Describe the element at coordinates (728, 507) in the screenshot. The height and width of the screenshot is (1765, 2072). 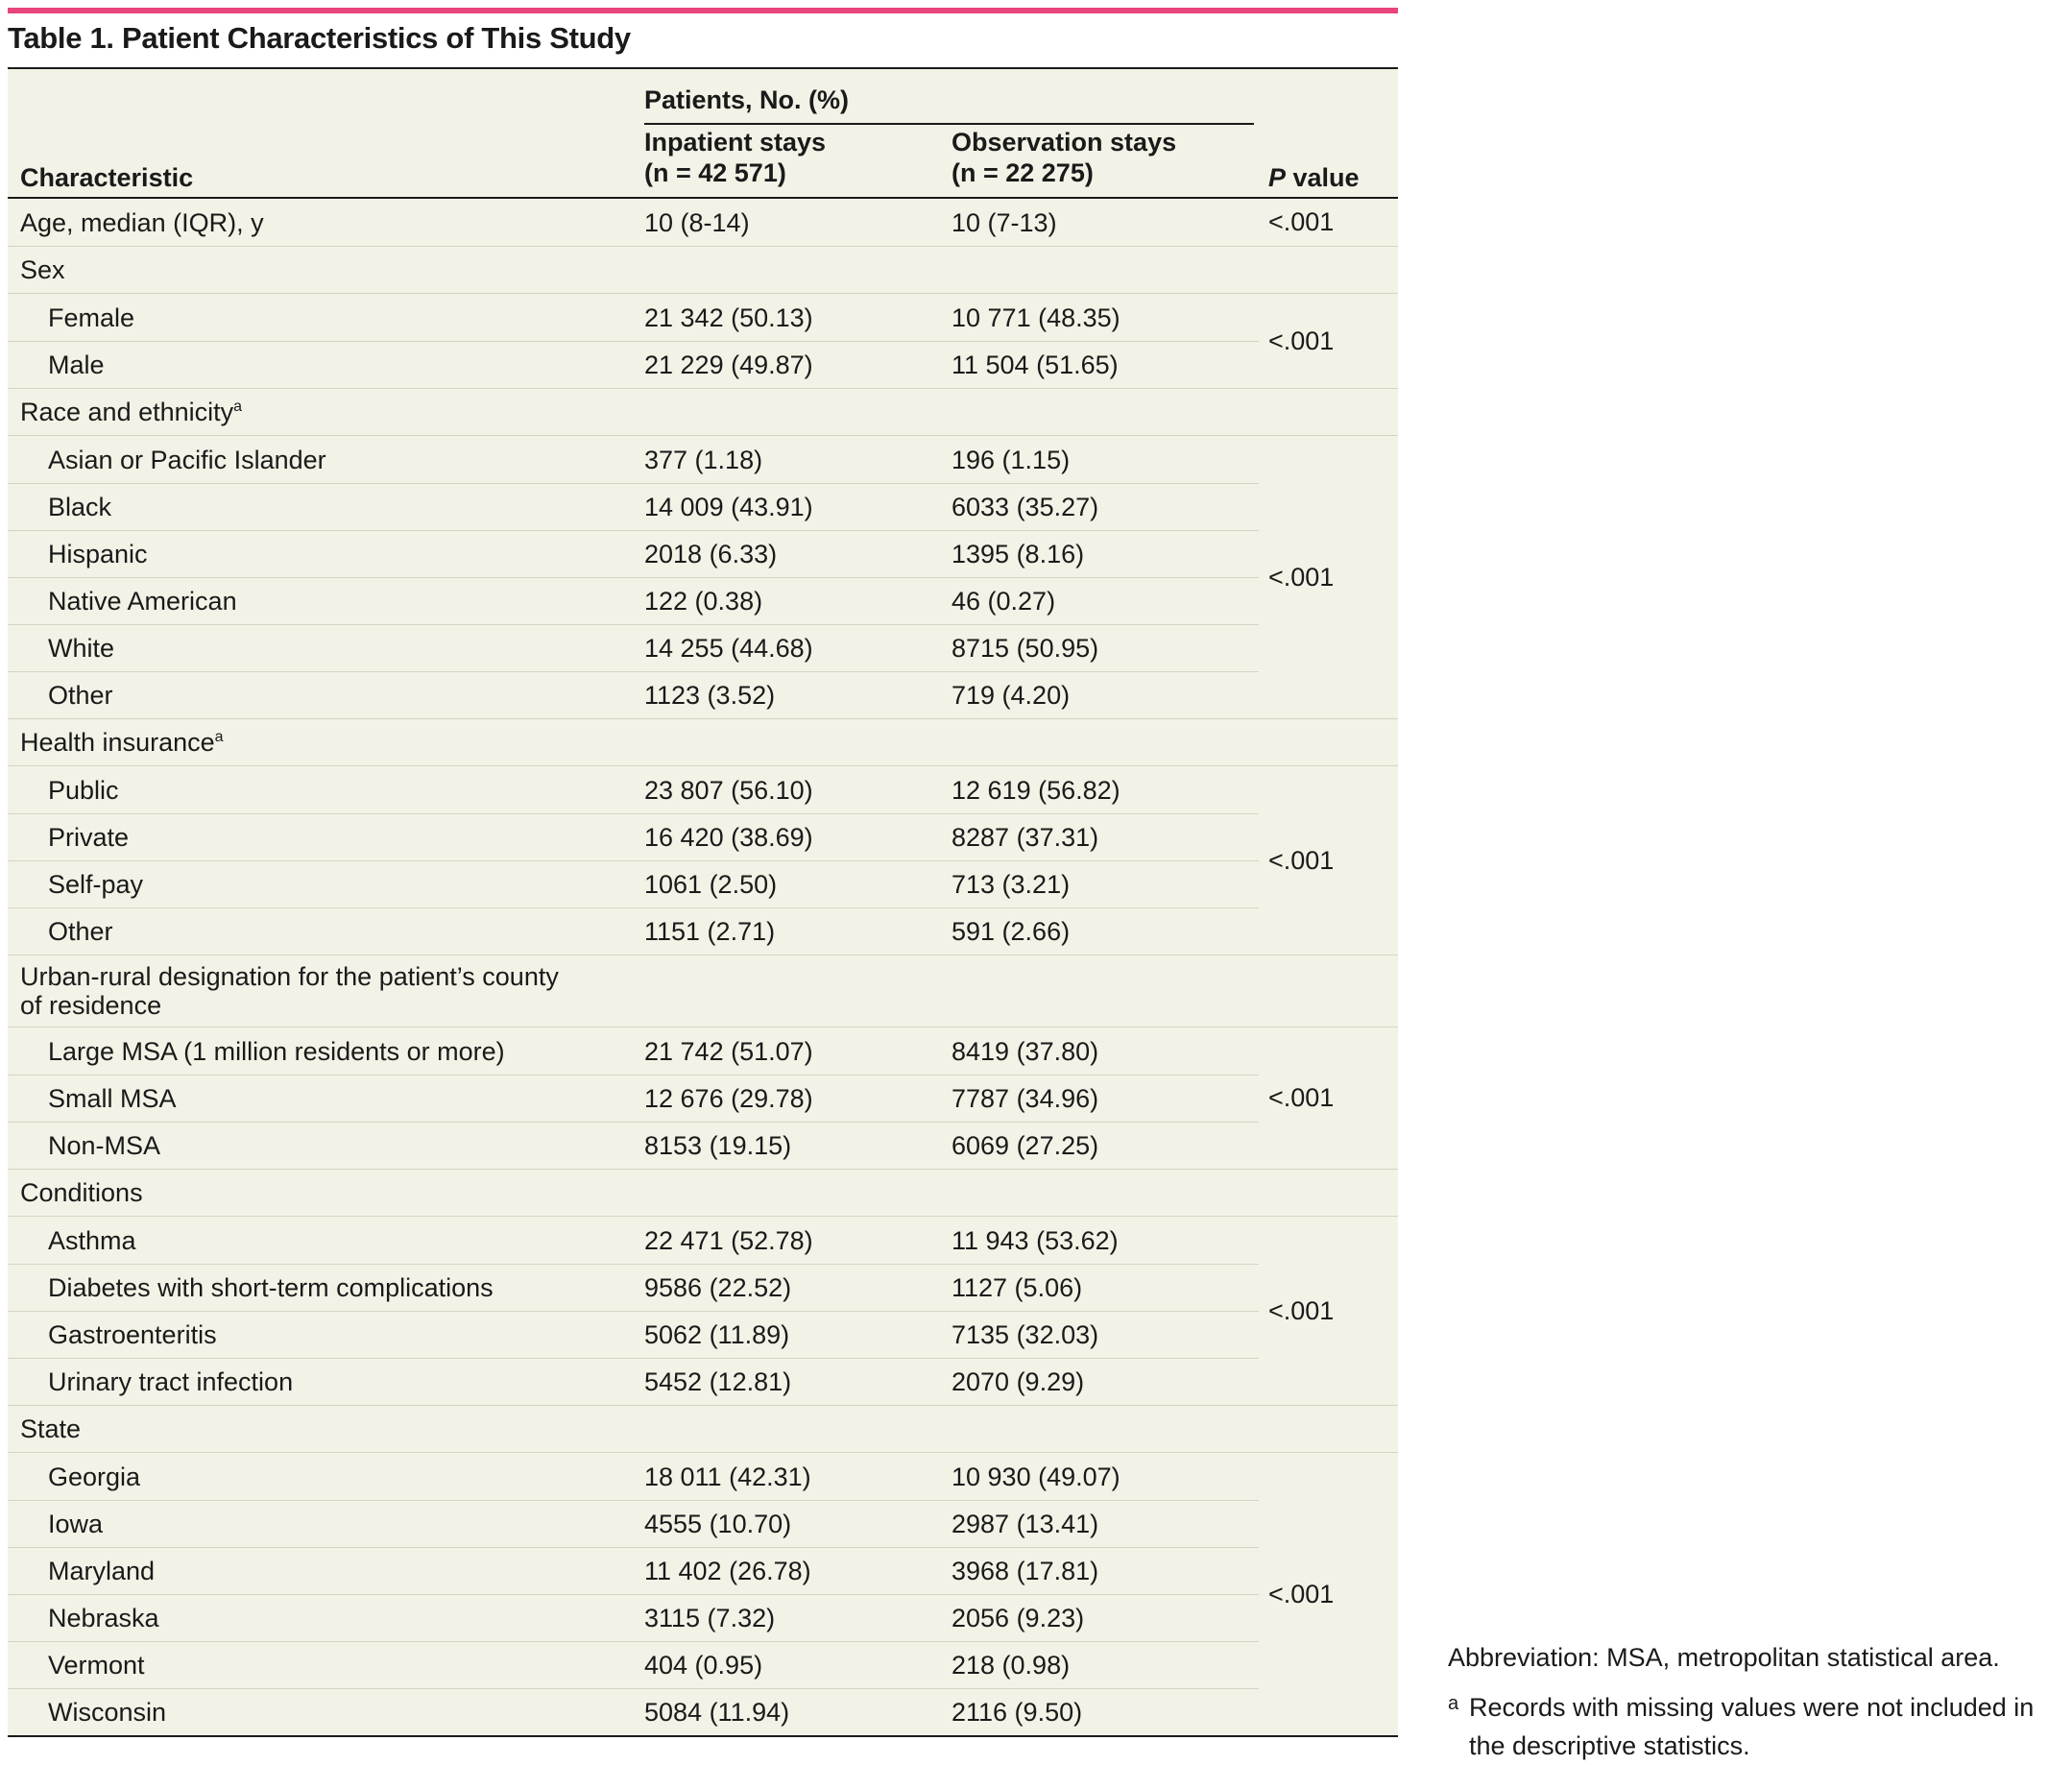
I see `row-inpatient: 14 009 (43.91)` at that location.